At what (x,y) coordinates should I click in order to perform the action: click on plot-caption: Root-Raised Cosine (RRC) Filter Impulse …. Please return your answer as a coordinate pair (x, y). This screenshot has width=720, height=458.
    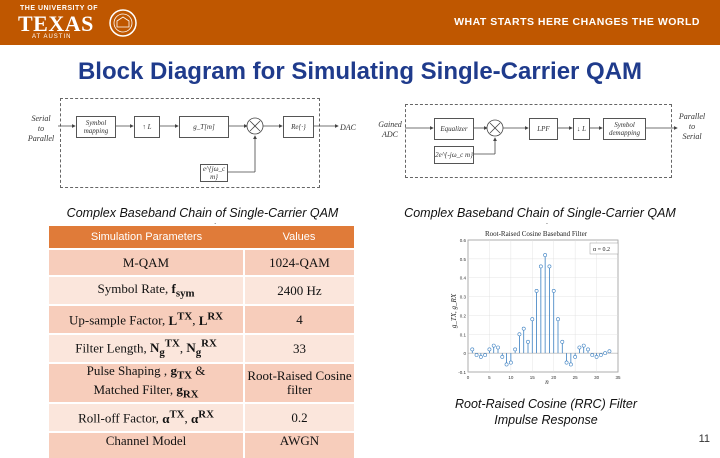
    Looking at the image, I should click on (546, 412).